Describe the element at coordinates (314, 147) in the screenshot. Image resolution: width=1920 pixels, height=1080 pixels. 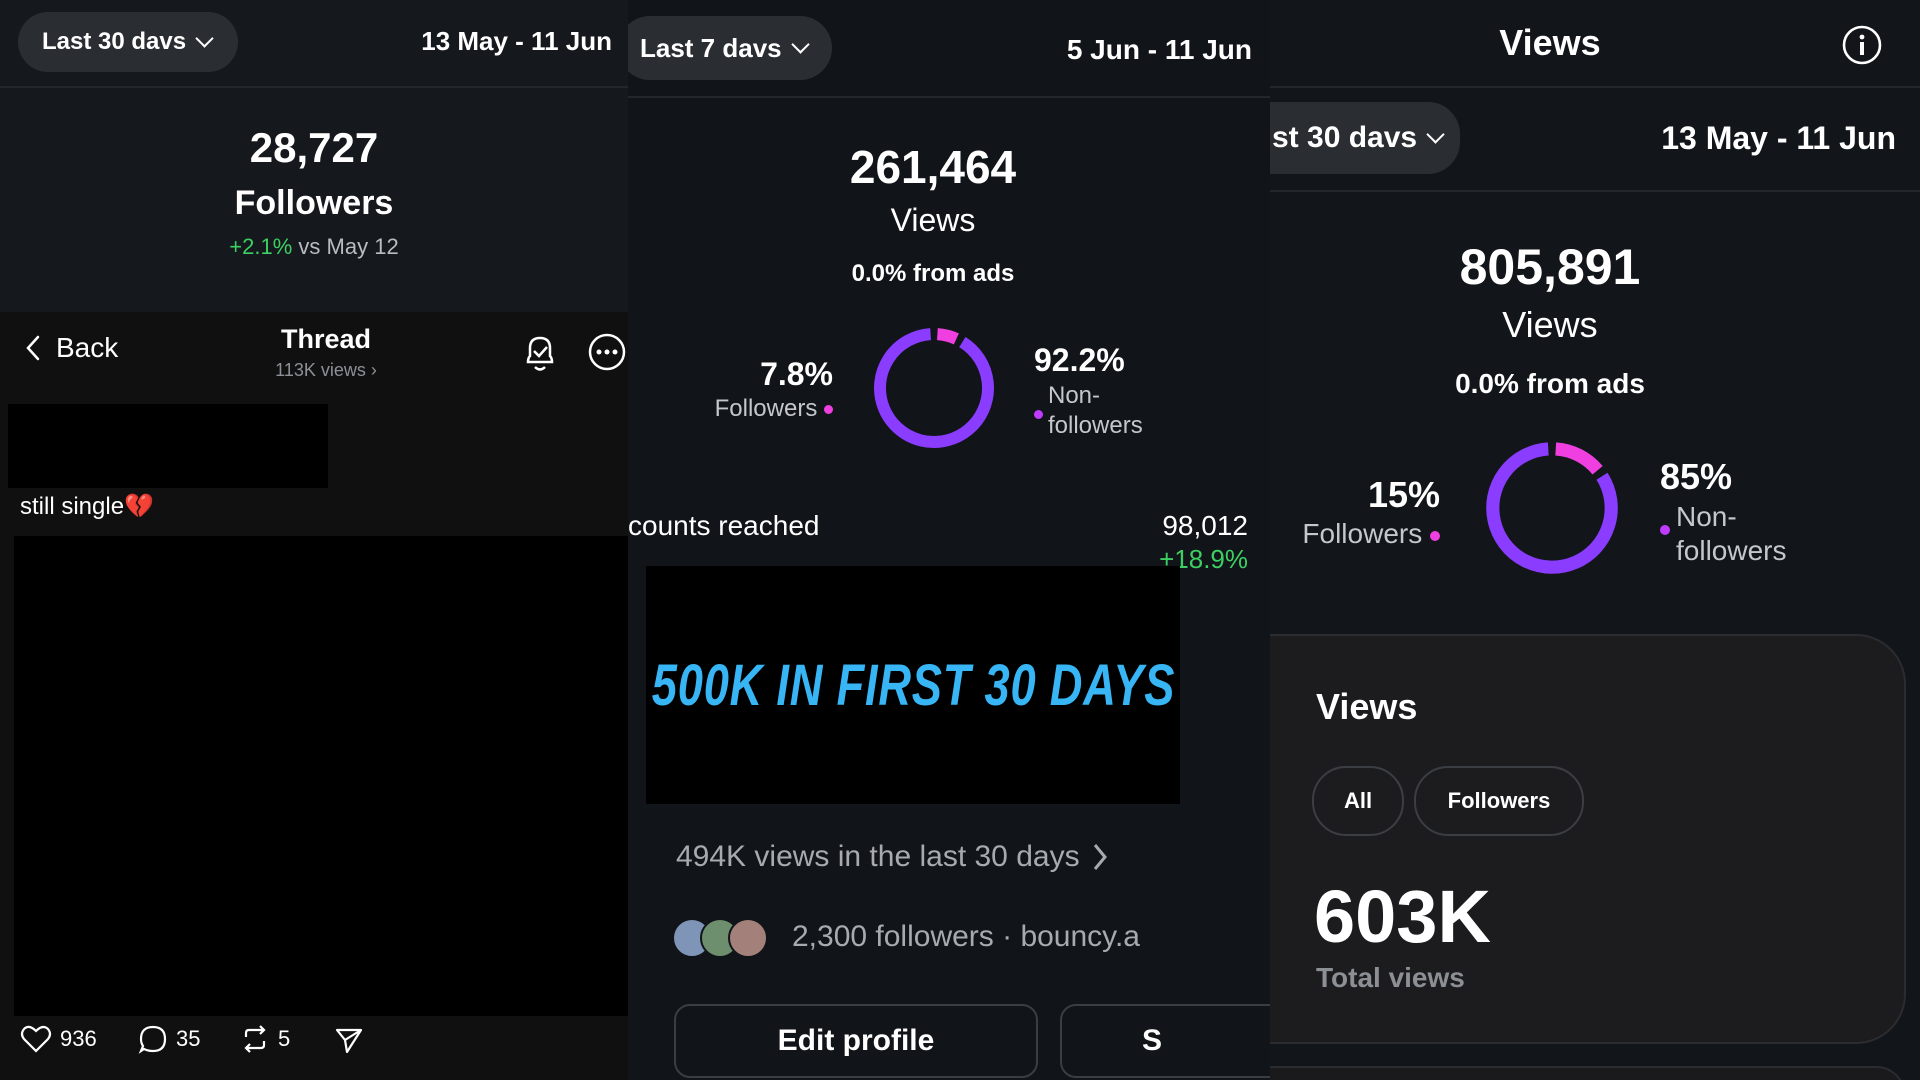
I see `followers-count: 28,727` at that location.